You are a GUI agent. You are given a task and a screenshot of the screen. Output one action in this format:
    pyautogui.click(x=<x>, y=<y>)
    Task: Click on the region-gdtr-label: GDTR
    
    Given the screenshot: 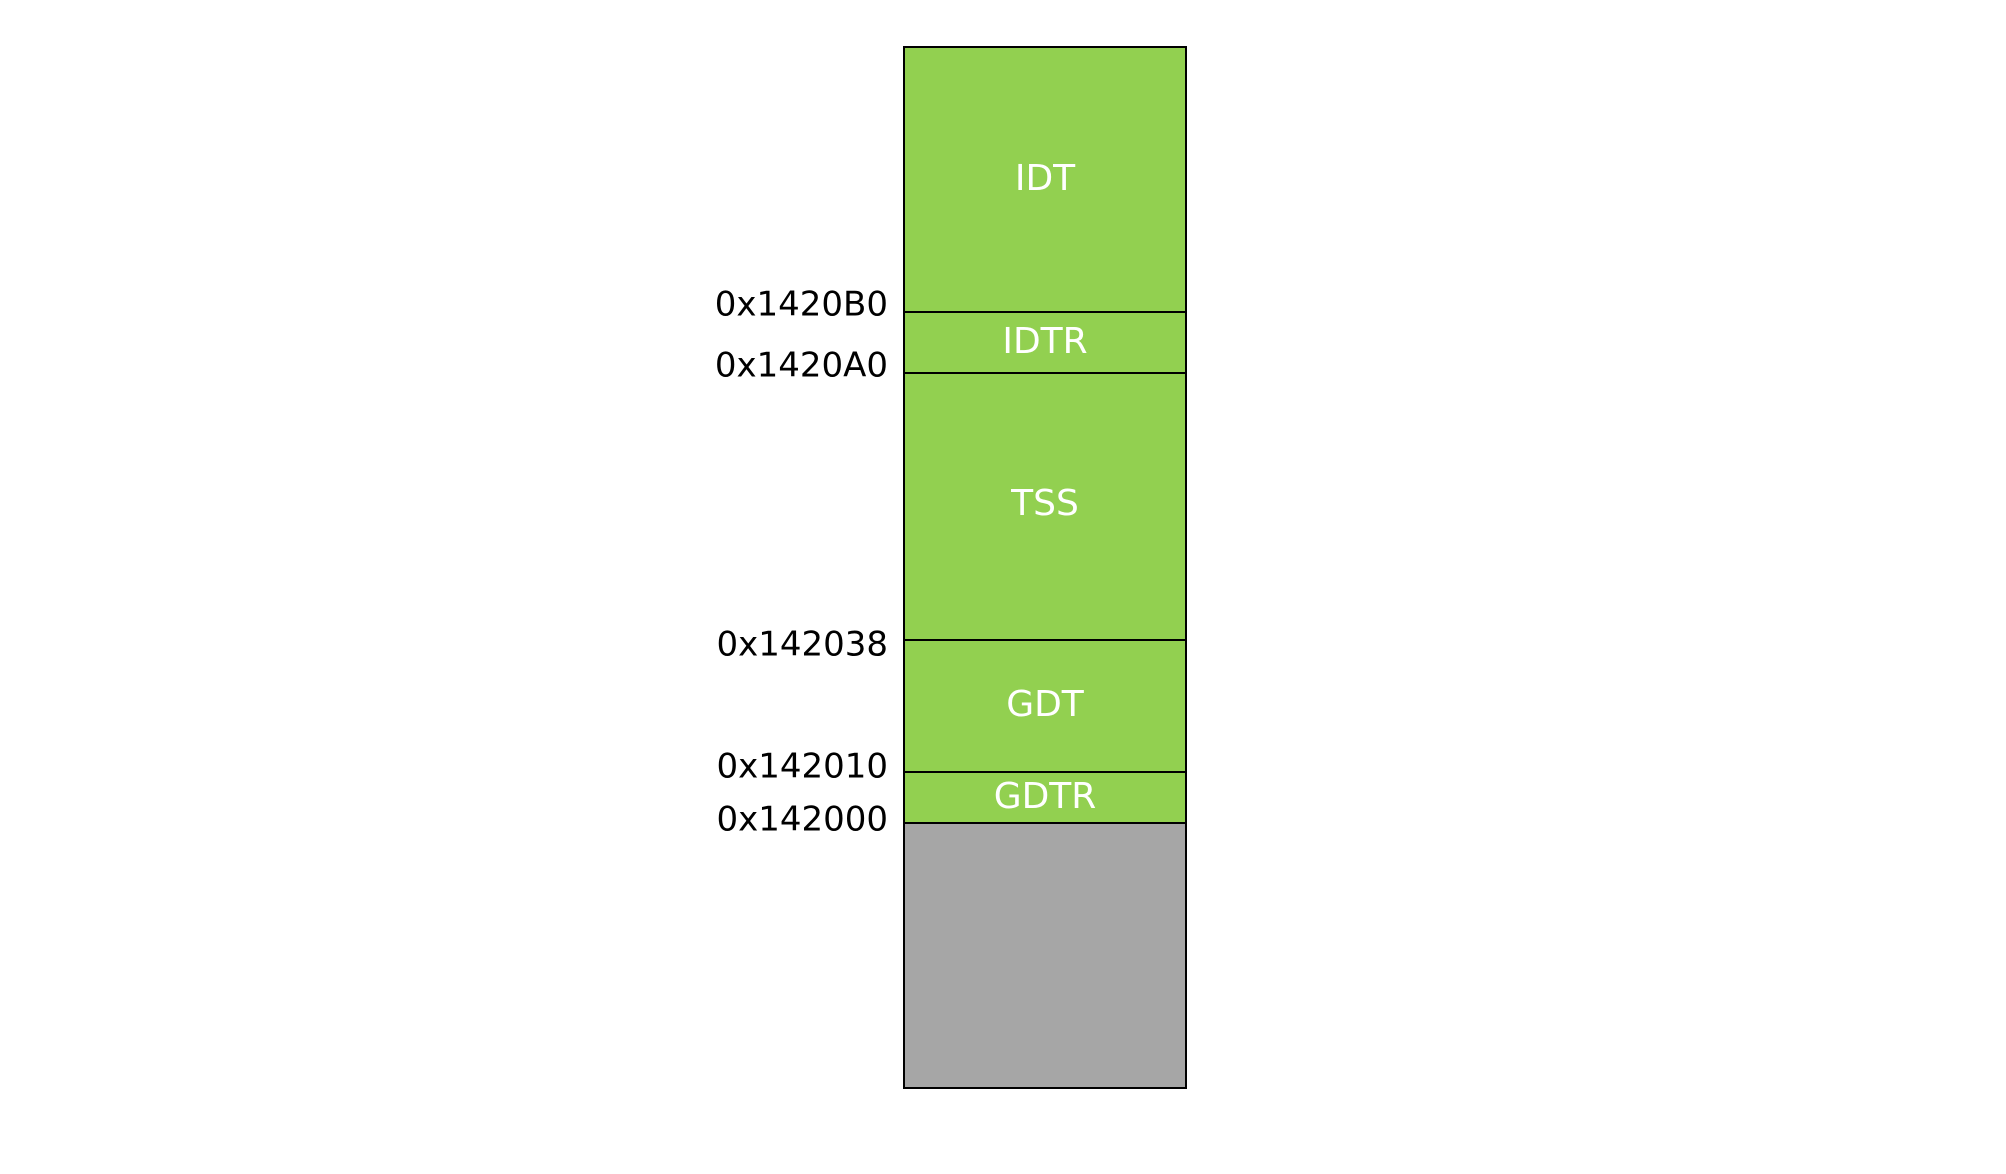 What is the action you would take?
    pyautogui.click(x=1045, y=796)
    